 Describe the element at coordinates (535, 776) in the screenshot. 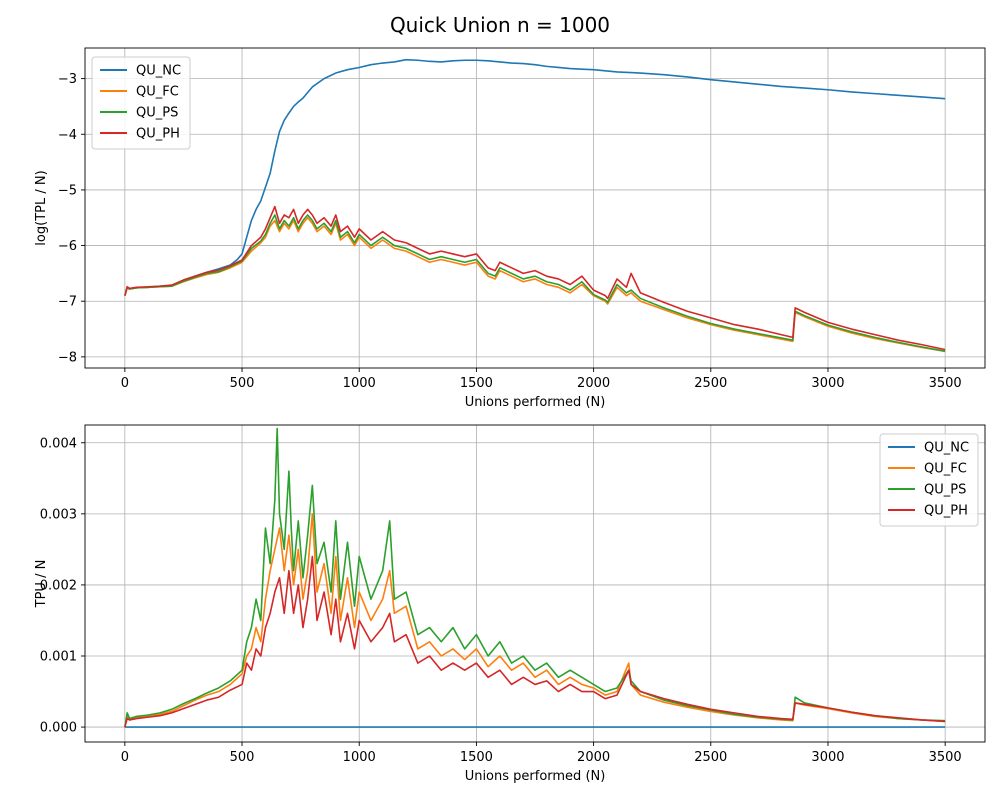

I see `chart-1-x-axis-label: Unions performed (N)` at that location.